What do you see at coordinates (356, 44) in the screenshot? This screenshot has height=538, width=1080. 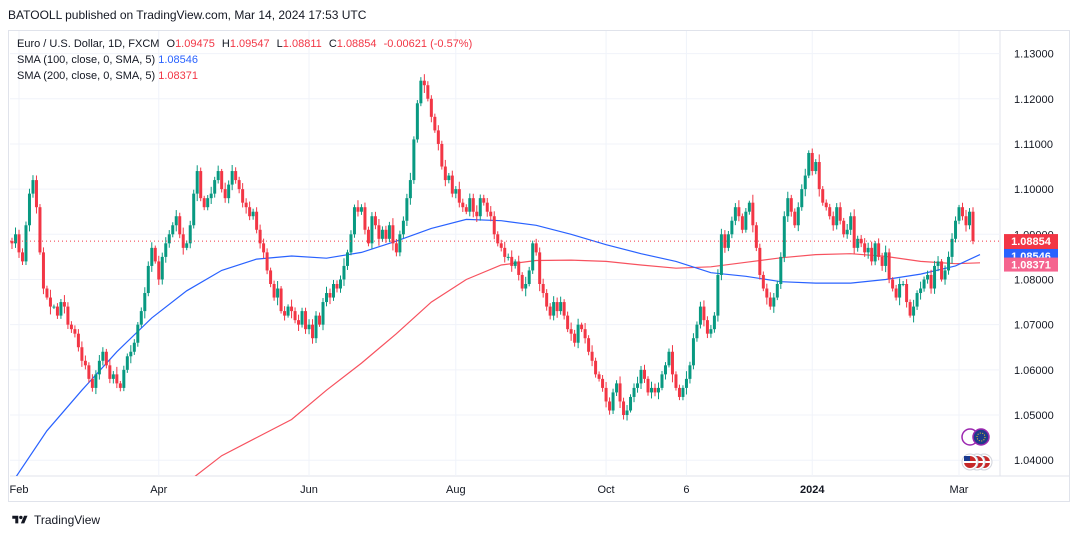 I see `legend-c-value: 1.08854` at bounding box center [356, 44].